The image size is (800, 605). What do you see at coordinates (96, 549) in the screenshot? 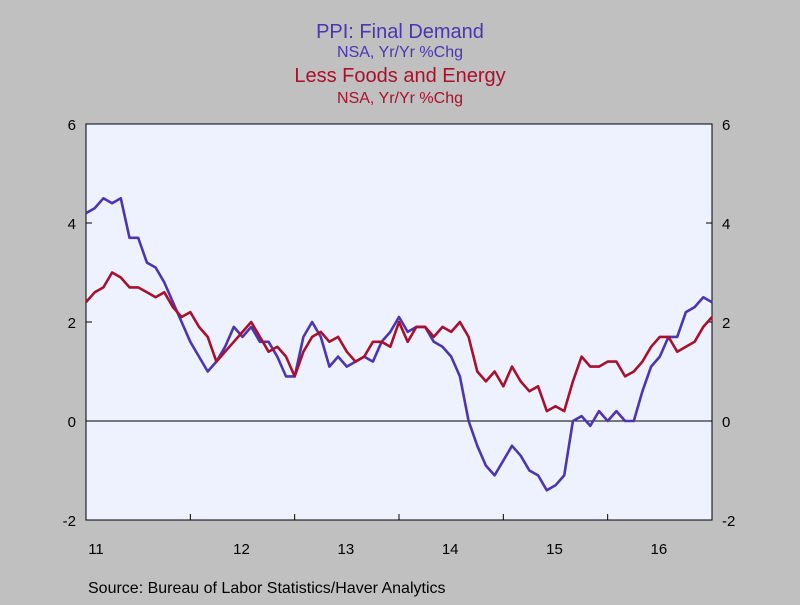
I see `x-tick-label: 11` at bounding box center [96, 549].